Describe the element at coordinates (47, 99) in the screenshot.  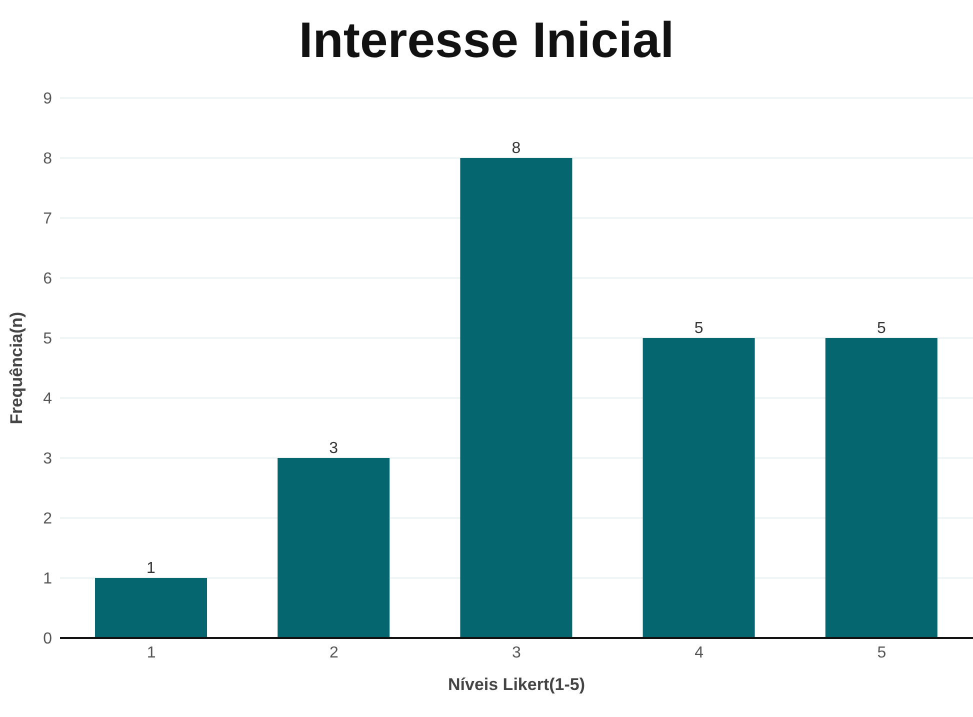
I see `y-tick-label: 9` at that location.